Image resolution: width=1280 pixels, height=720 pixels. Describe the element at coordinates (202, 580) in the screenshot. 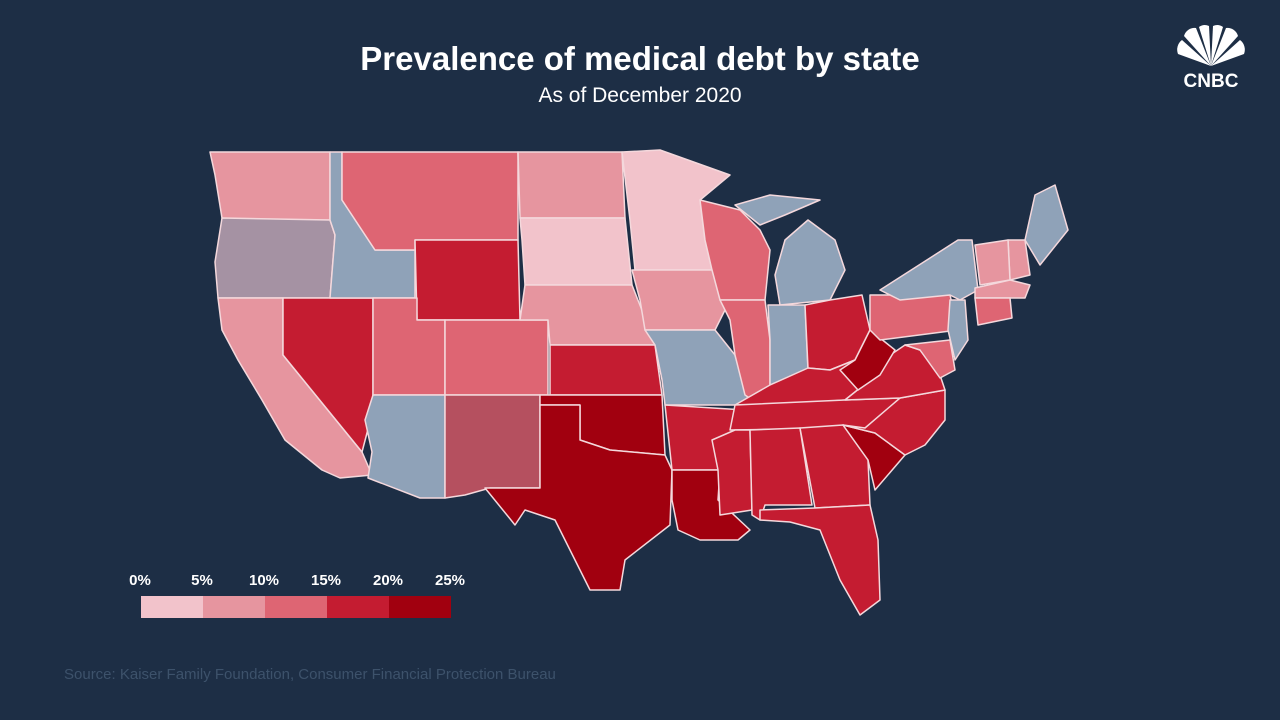

I see `legend-tick: 5%` at that location.